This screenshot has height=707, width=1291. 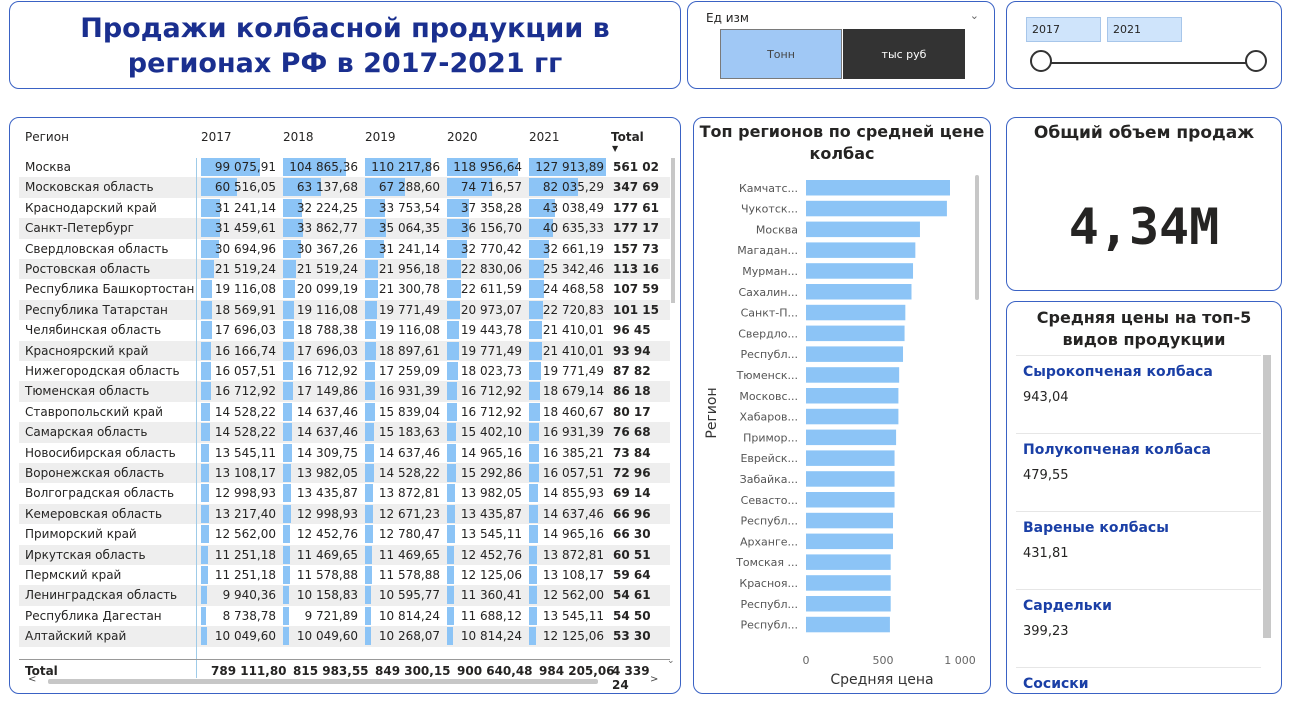 I want to click on header-2017: 2017, so click(x=216, y=137).